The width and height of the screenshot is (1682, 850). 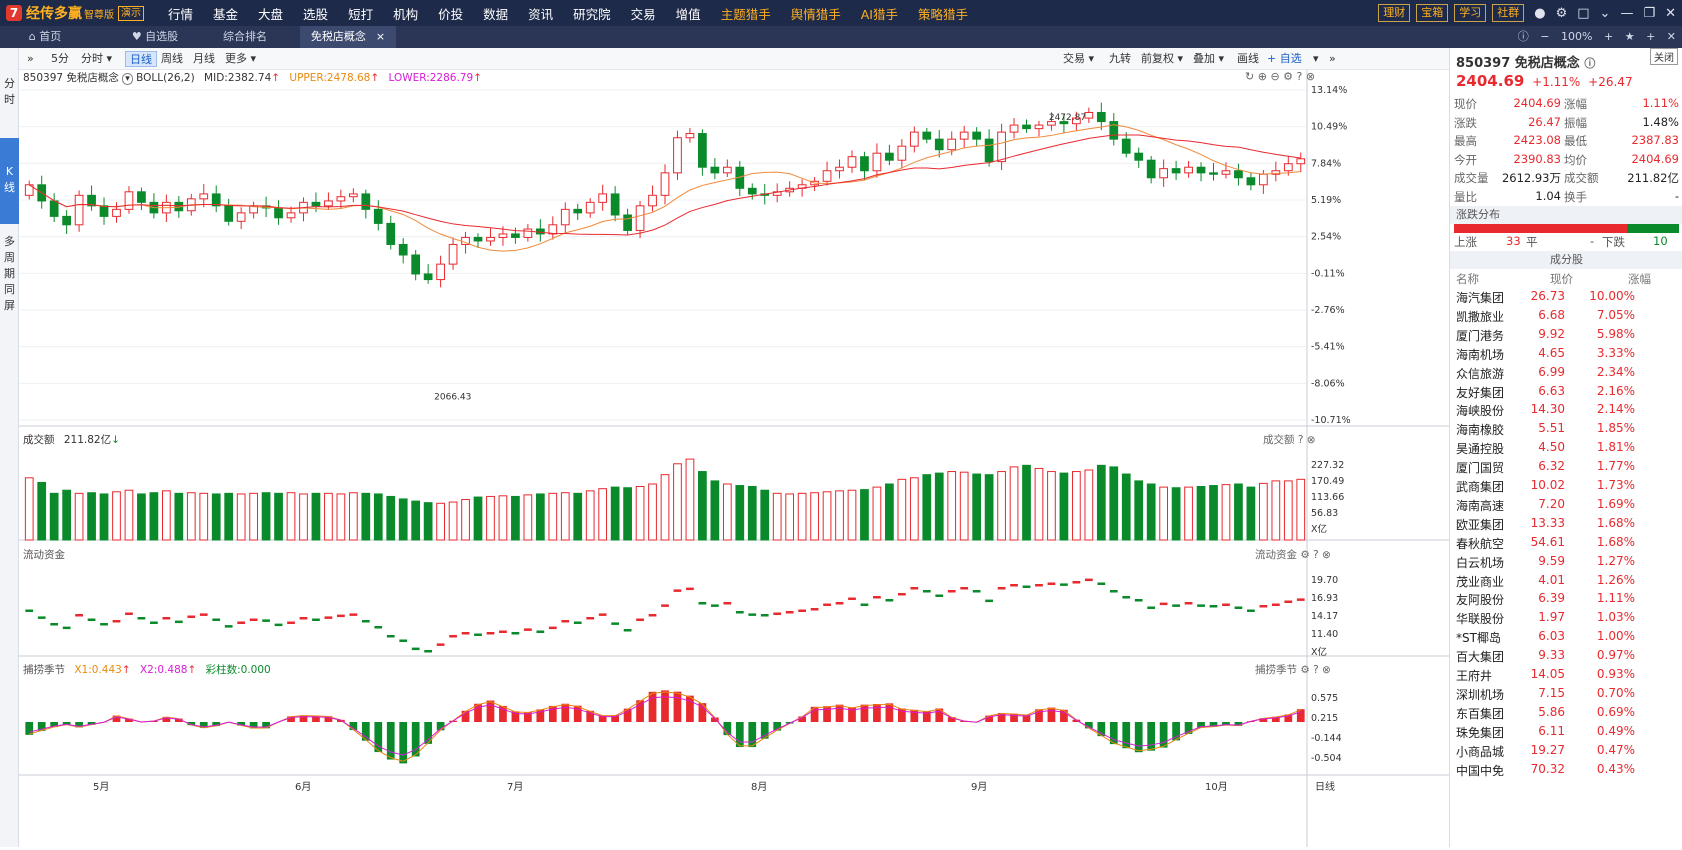 I want to click on zoom-out-icon: −, so click(x=1544, y=36).